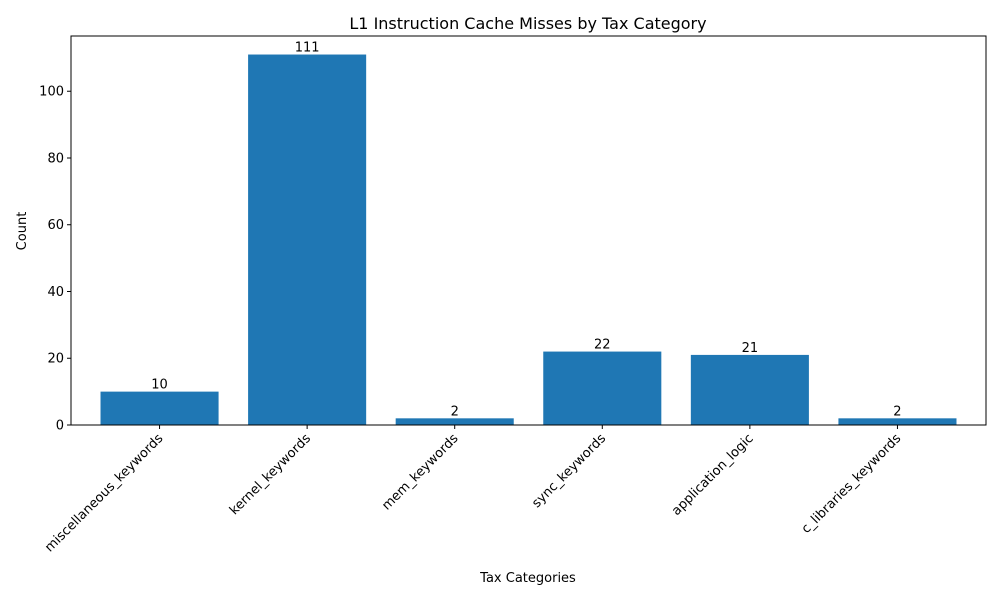  I want to click on bar-kernel_keywords, so click(307, 240).